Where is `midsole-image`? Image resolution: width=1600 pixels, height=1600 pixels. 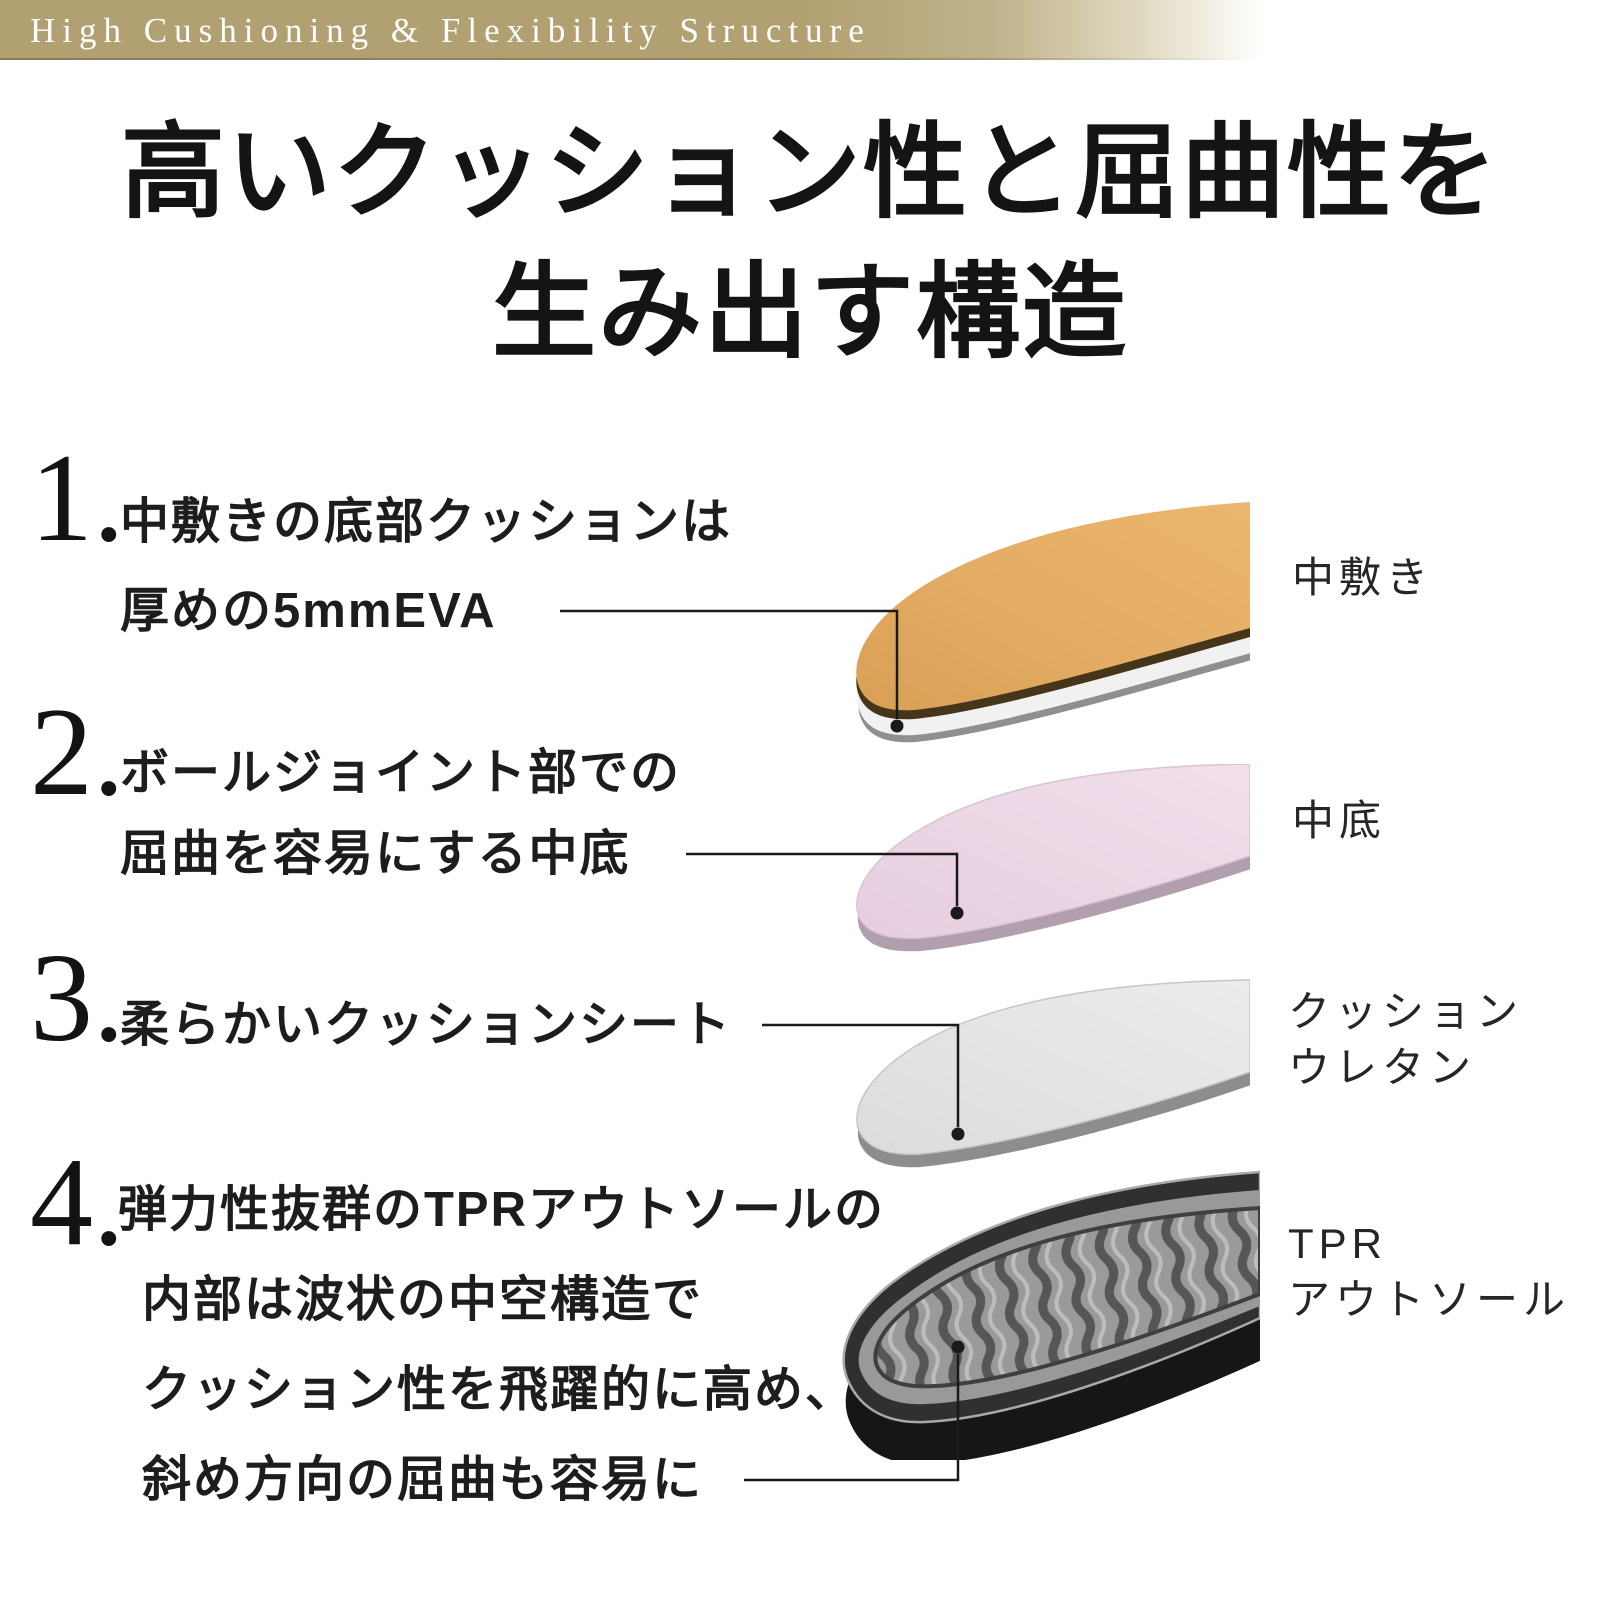
midsole-image is located at coordinates (1053, 858).